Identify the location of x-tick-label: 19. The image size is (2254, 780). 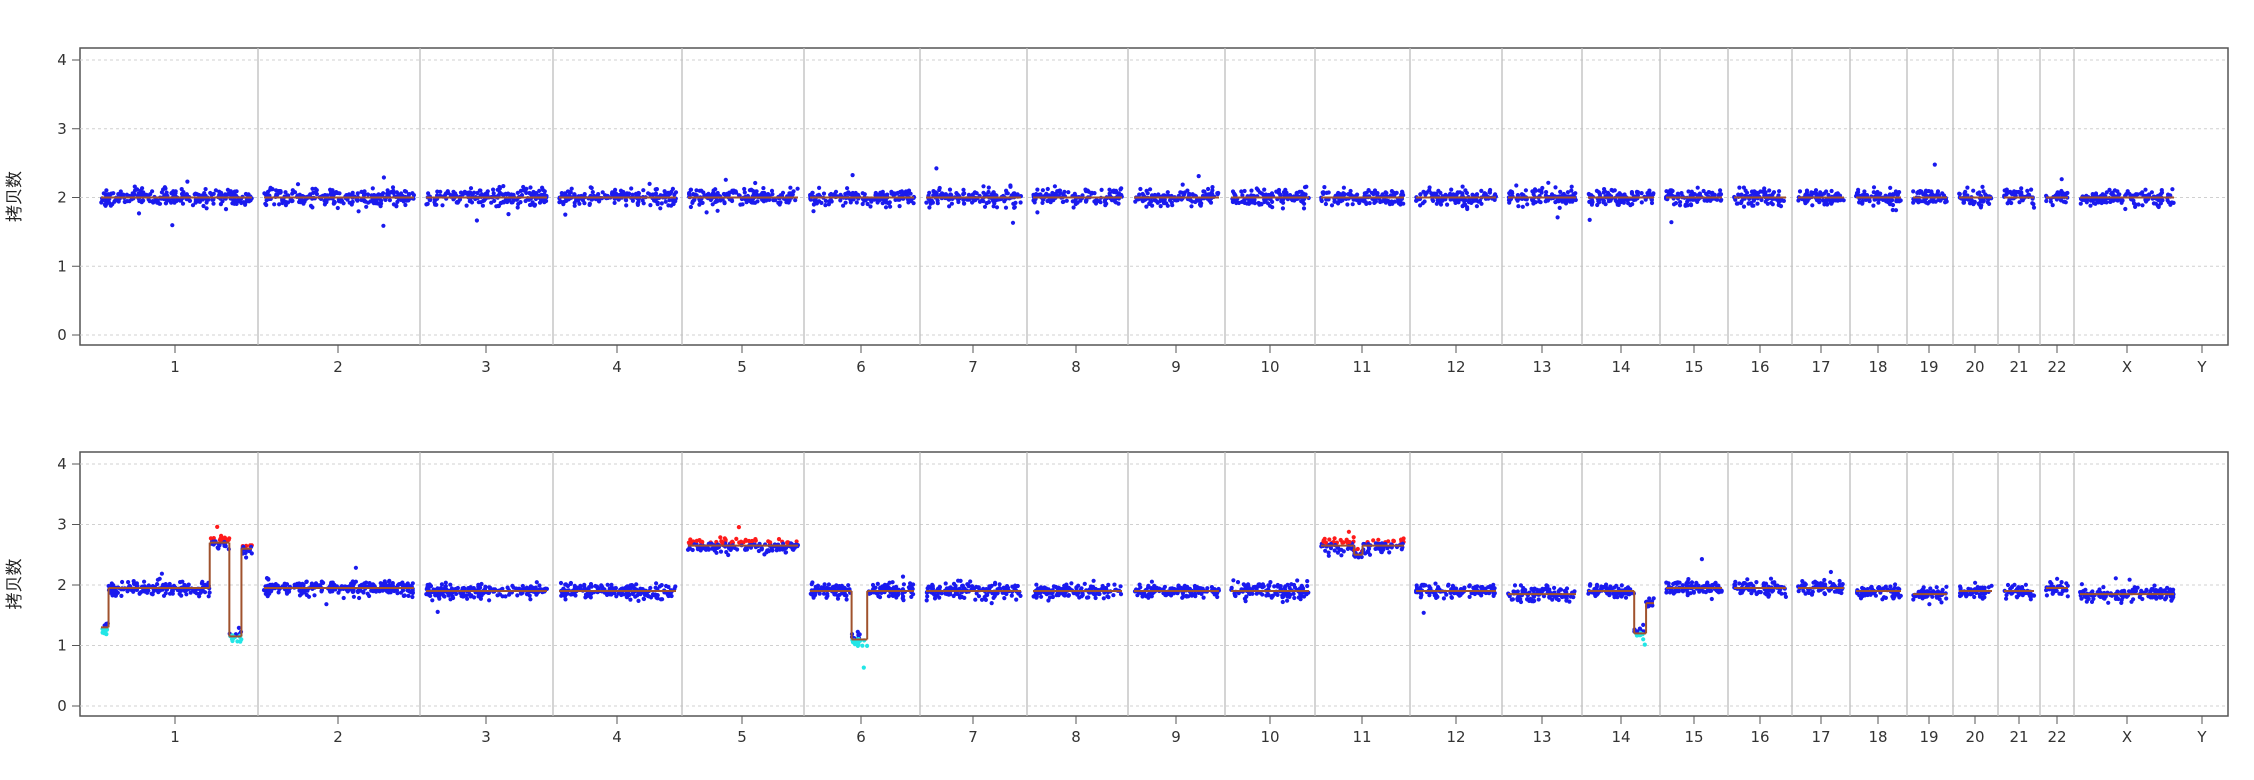
(1928, 737).